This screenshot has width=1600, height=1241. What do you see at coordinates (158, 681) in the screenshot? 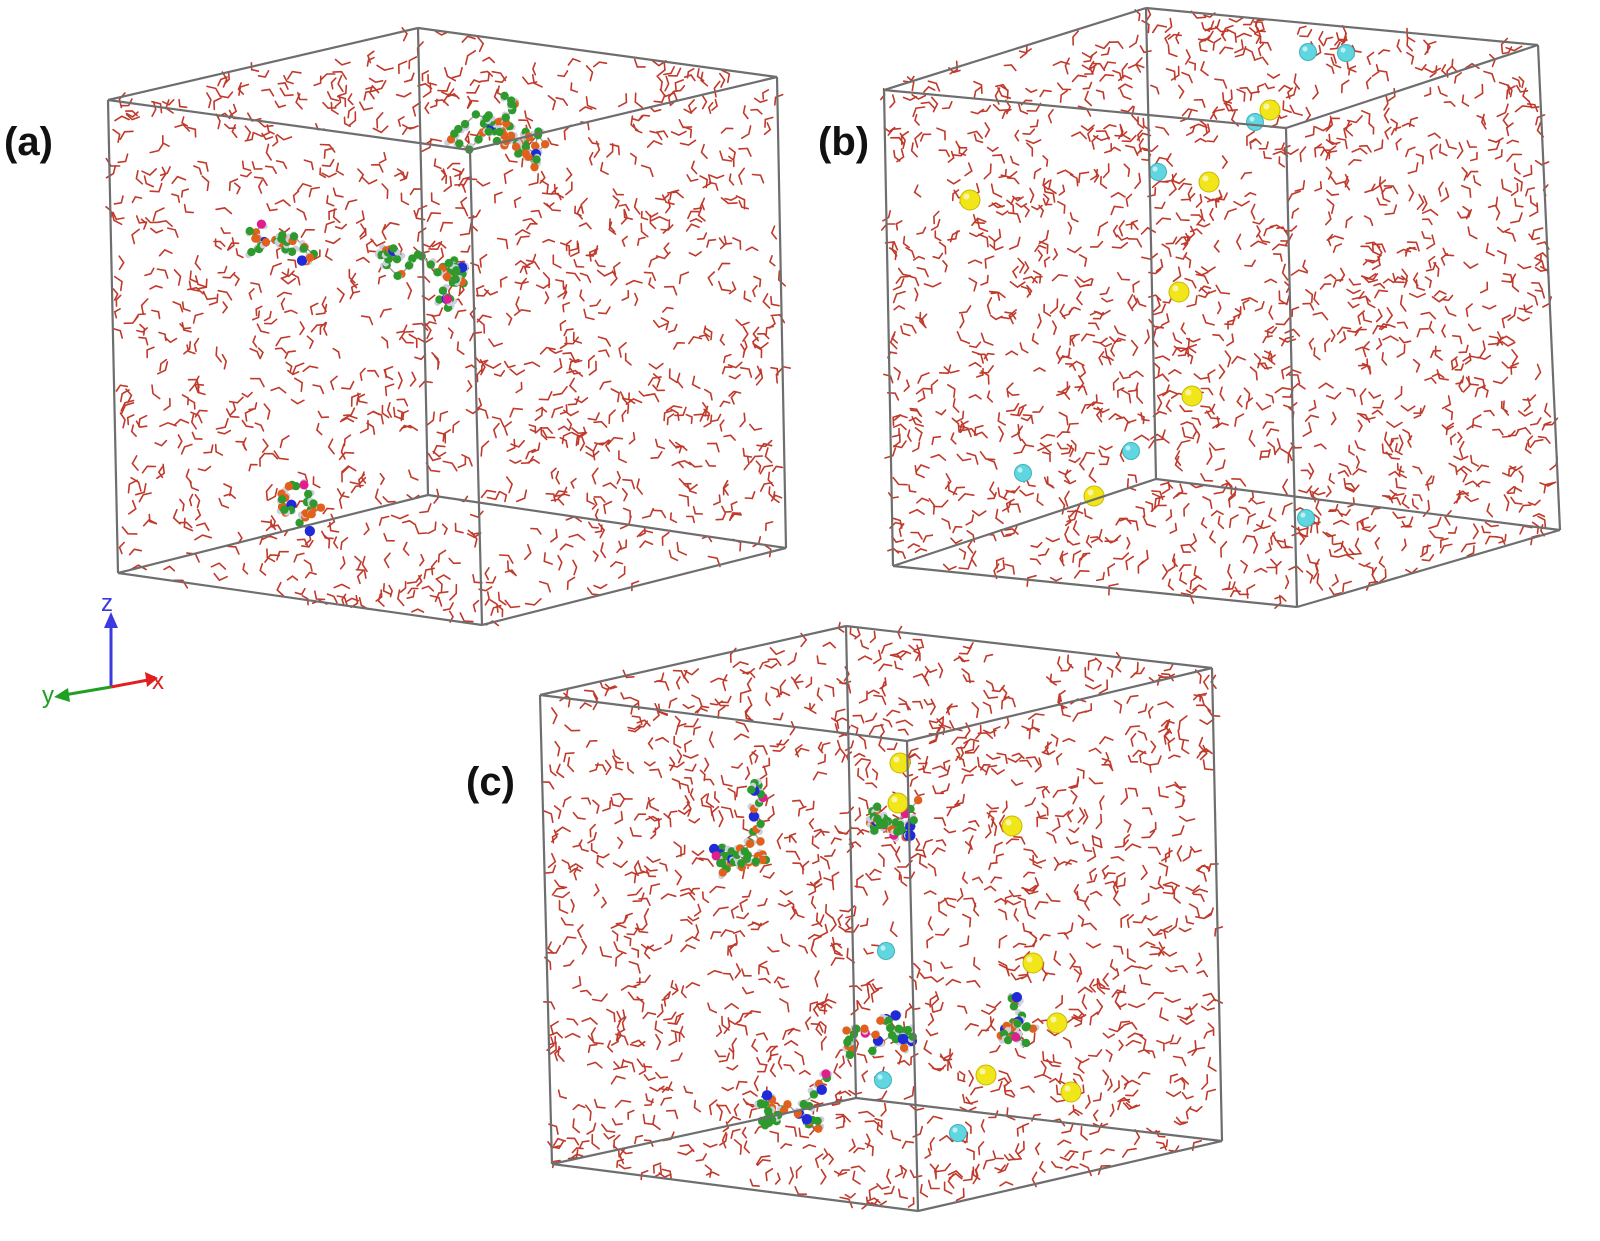
I see `axis-label-x: x` at bounding box center [158, 681].